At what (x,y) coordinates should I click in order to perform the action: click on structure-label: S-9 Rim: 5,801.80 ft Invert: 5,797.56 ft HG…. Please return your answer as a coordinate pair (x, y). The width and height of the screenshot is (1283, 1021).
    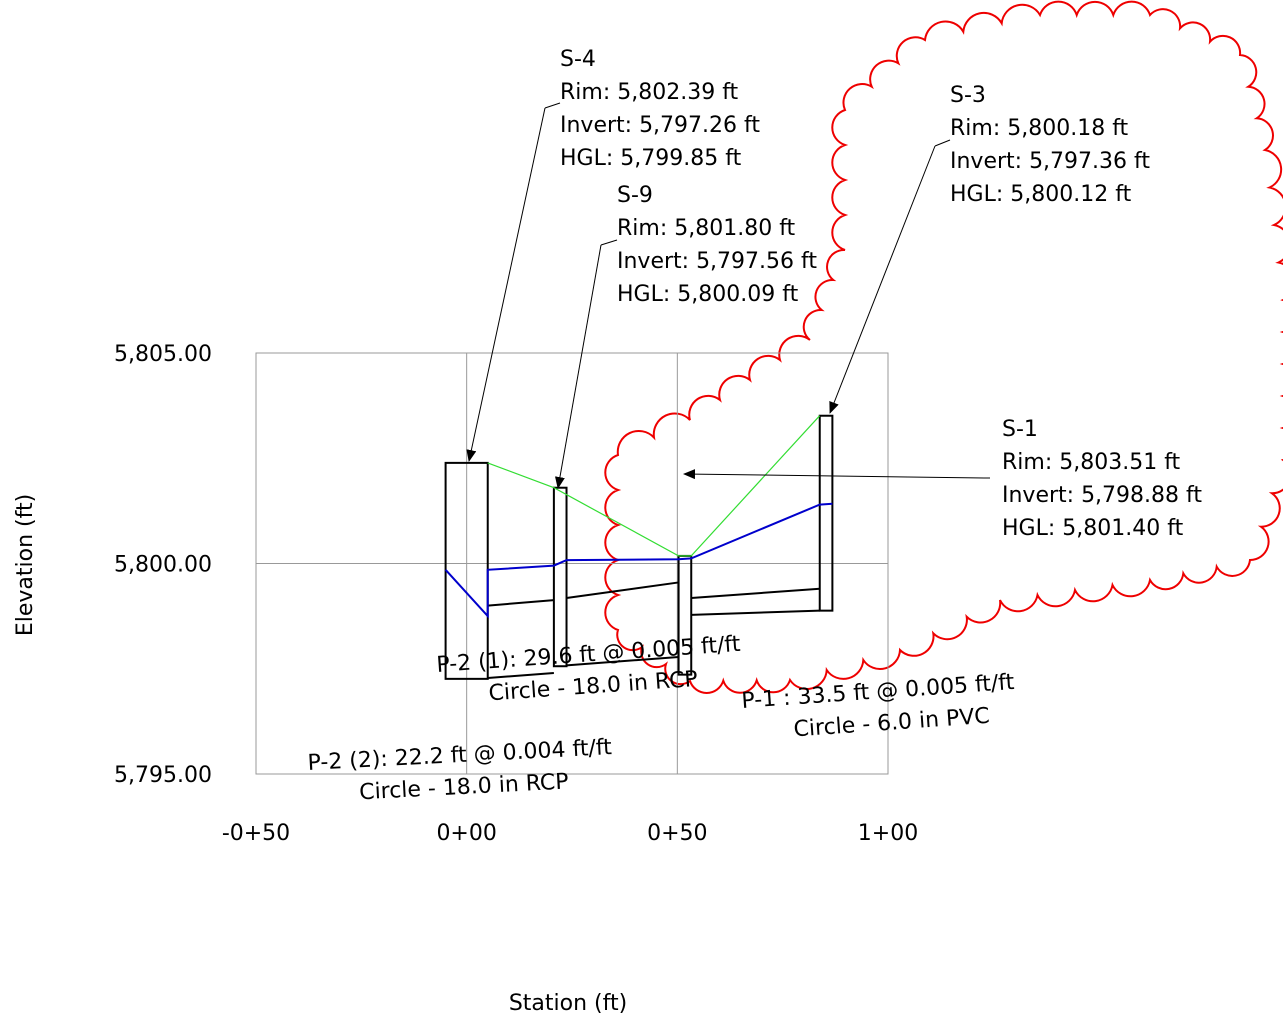
    Looking at the image, I should click on (717, 245).